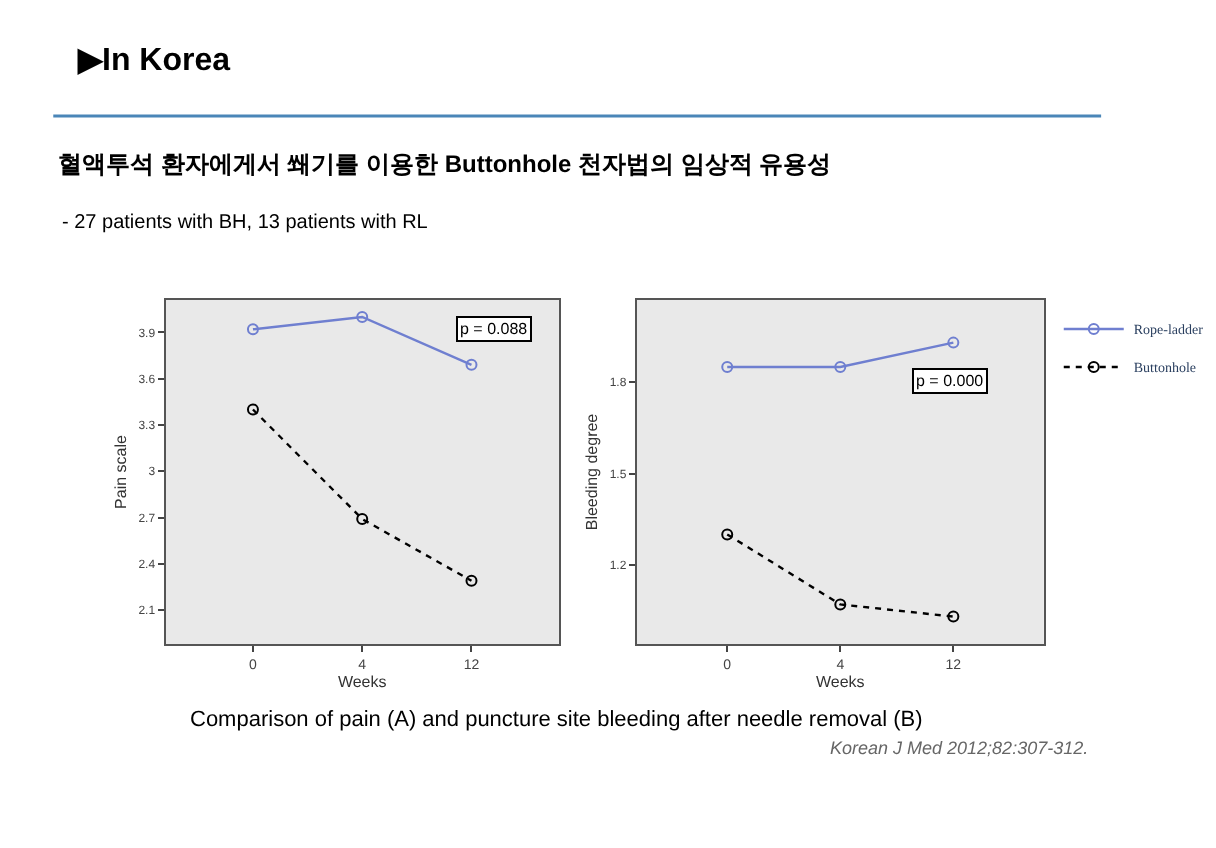  Describe the element at coordinates (445, 164) in the screenshot. I see `chart-subtitle: 혈액투석 환자에게서 쐐기를 이용한 Buttonhole 천자법의 임상적 유용성` at that location.